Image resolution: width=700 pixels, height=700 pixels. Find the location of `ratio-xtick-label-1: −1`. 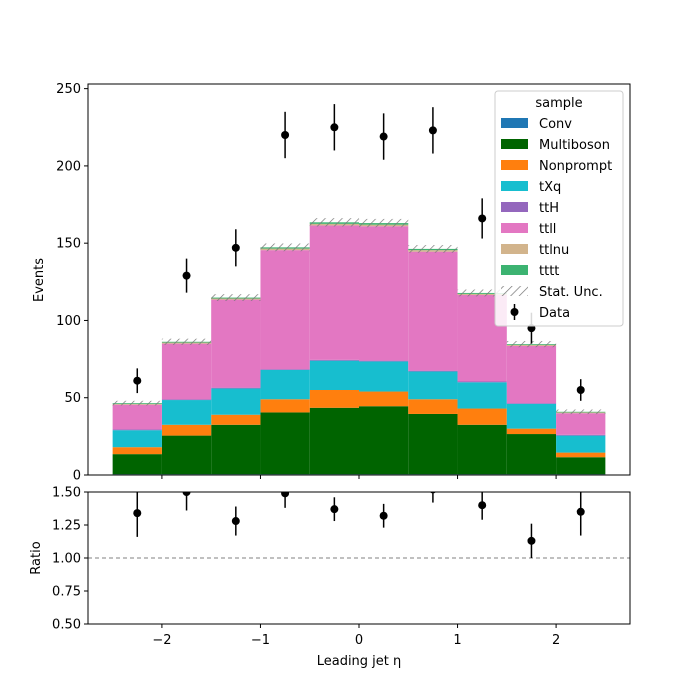

ratio-xtick-label-1: −1 is located at coordinates (260, 640).